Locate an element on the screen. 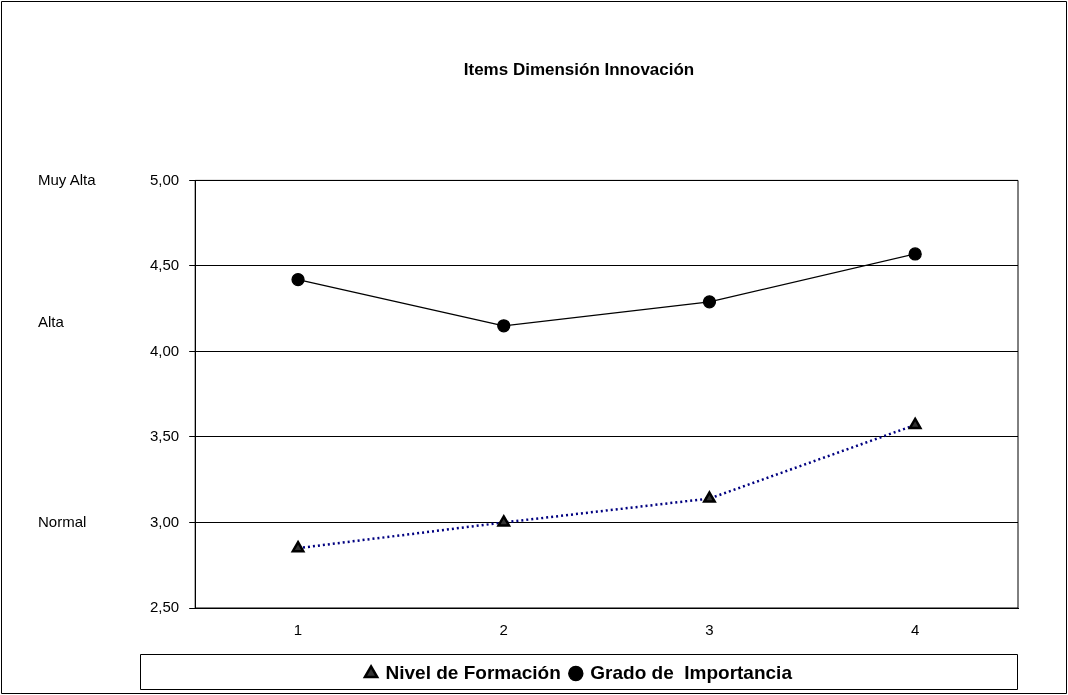 The width and height of the screenshot is (1068, 695). legend-label: Grado de Importancia is located at coordinates (691, 672).